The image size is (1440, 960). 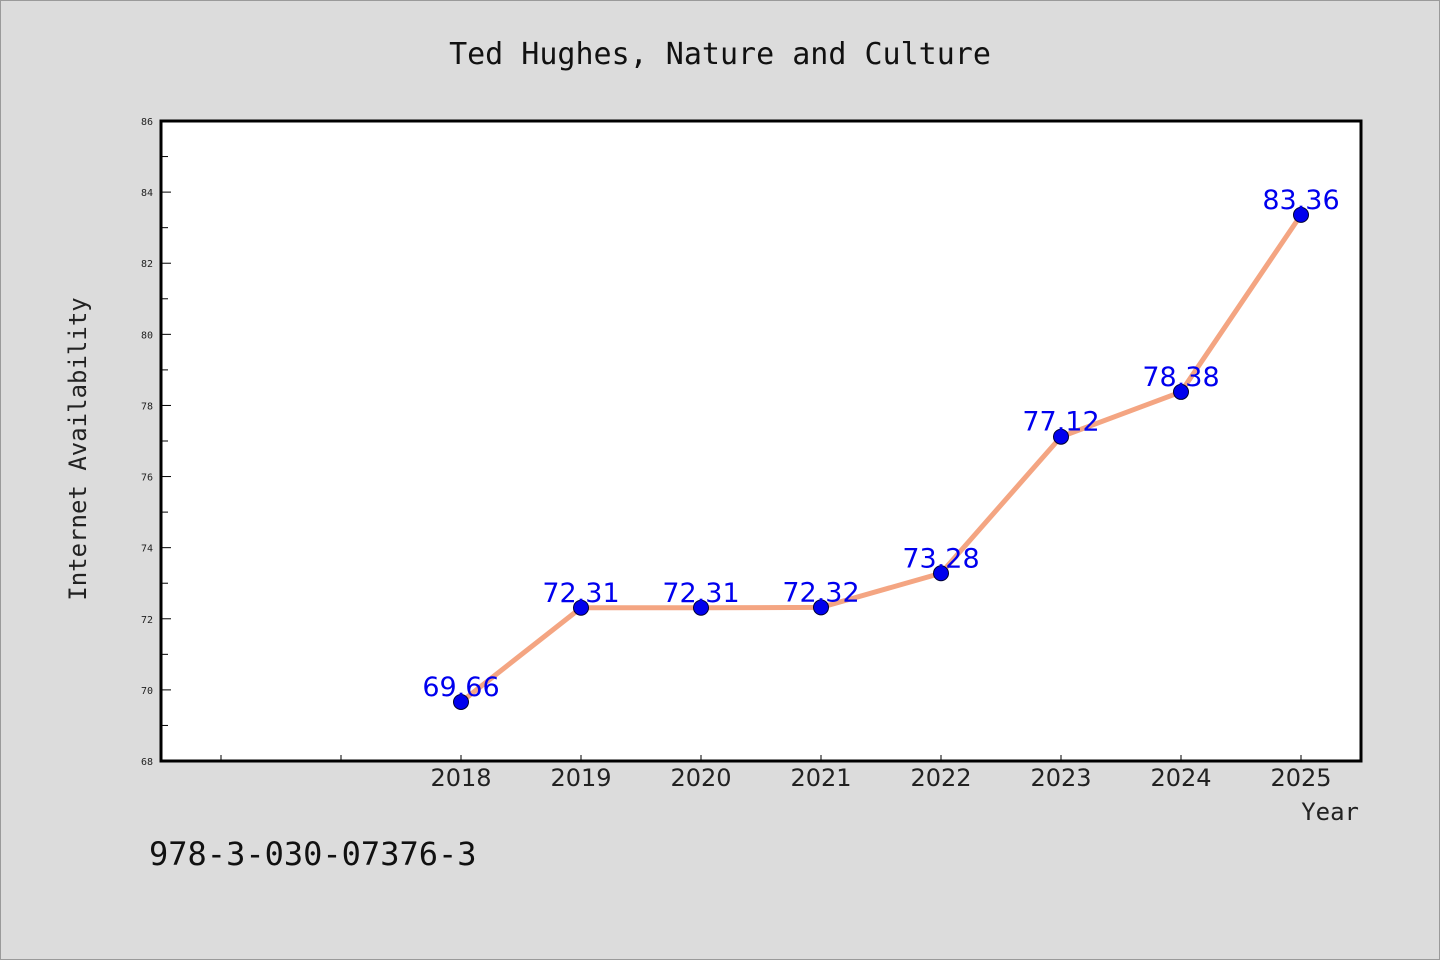 I want to click on y-axis-label: Internet Availability, so click(x=78, y=448).